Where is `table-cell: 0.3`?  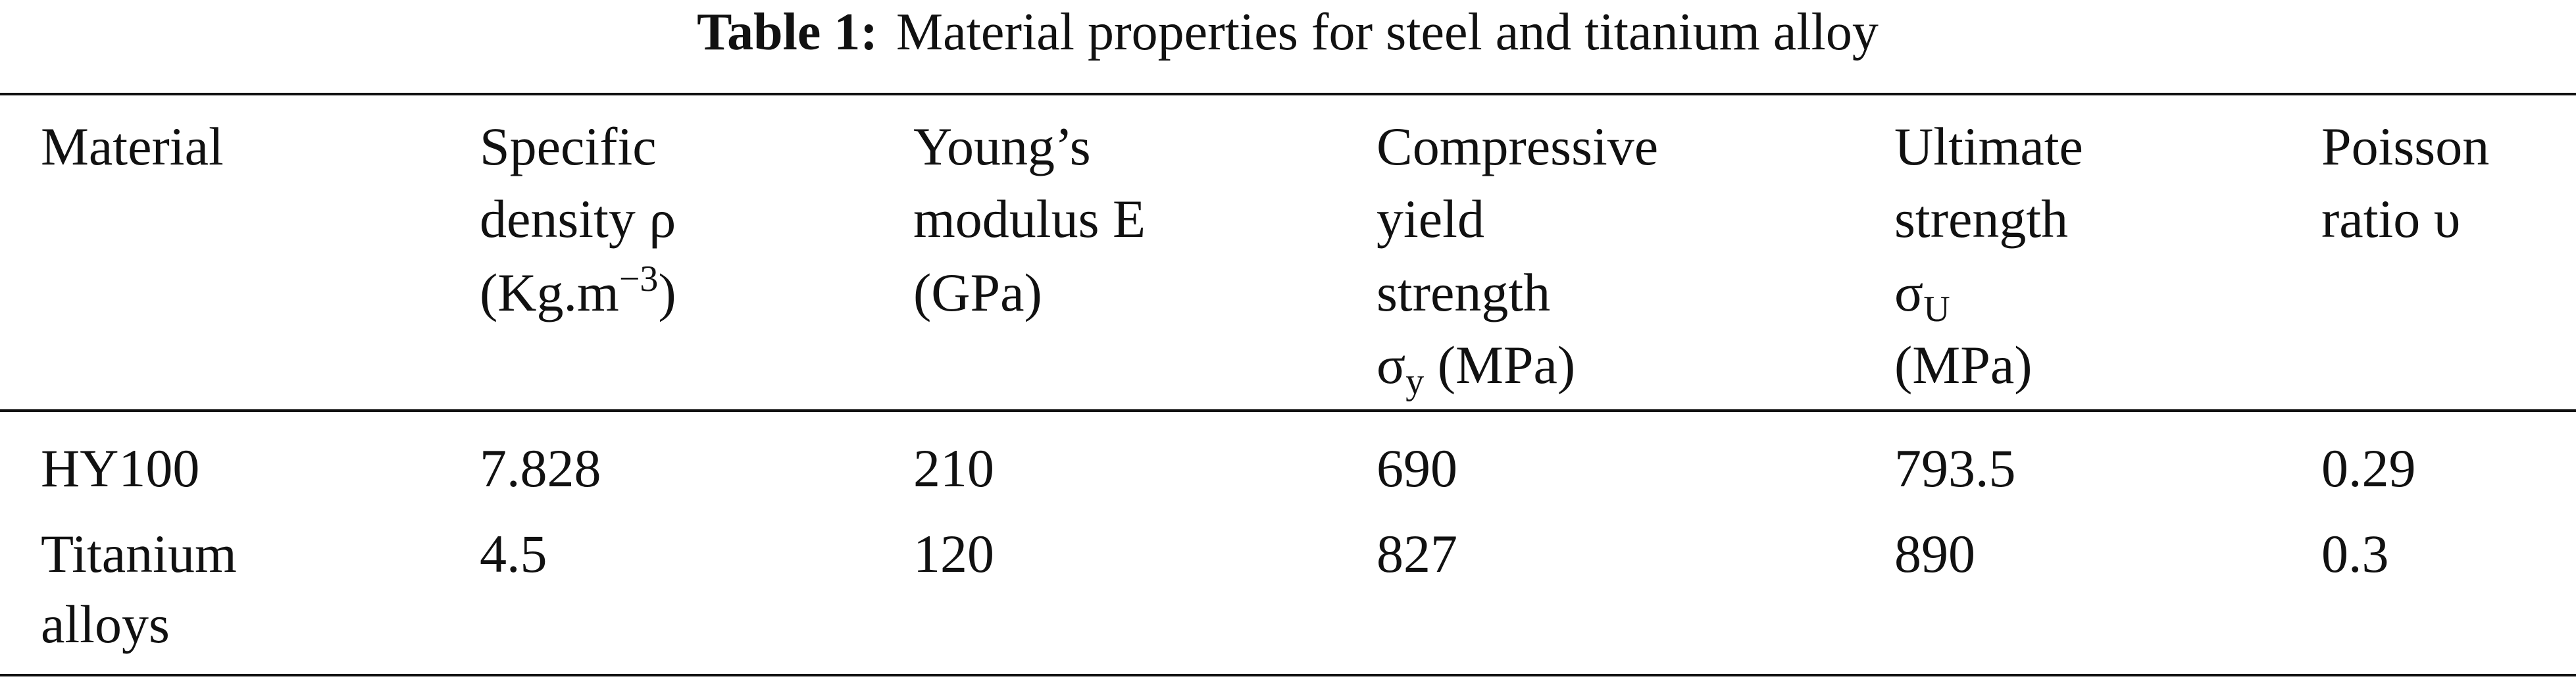 table-cell: 0.3 is located at coordinates (2355, 554).